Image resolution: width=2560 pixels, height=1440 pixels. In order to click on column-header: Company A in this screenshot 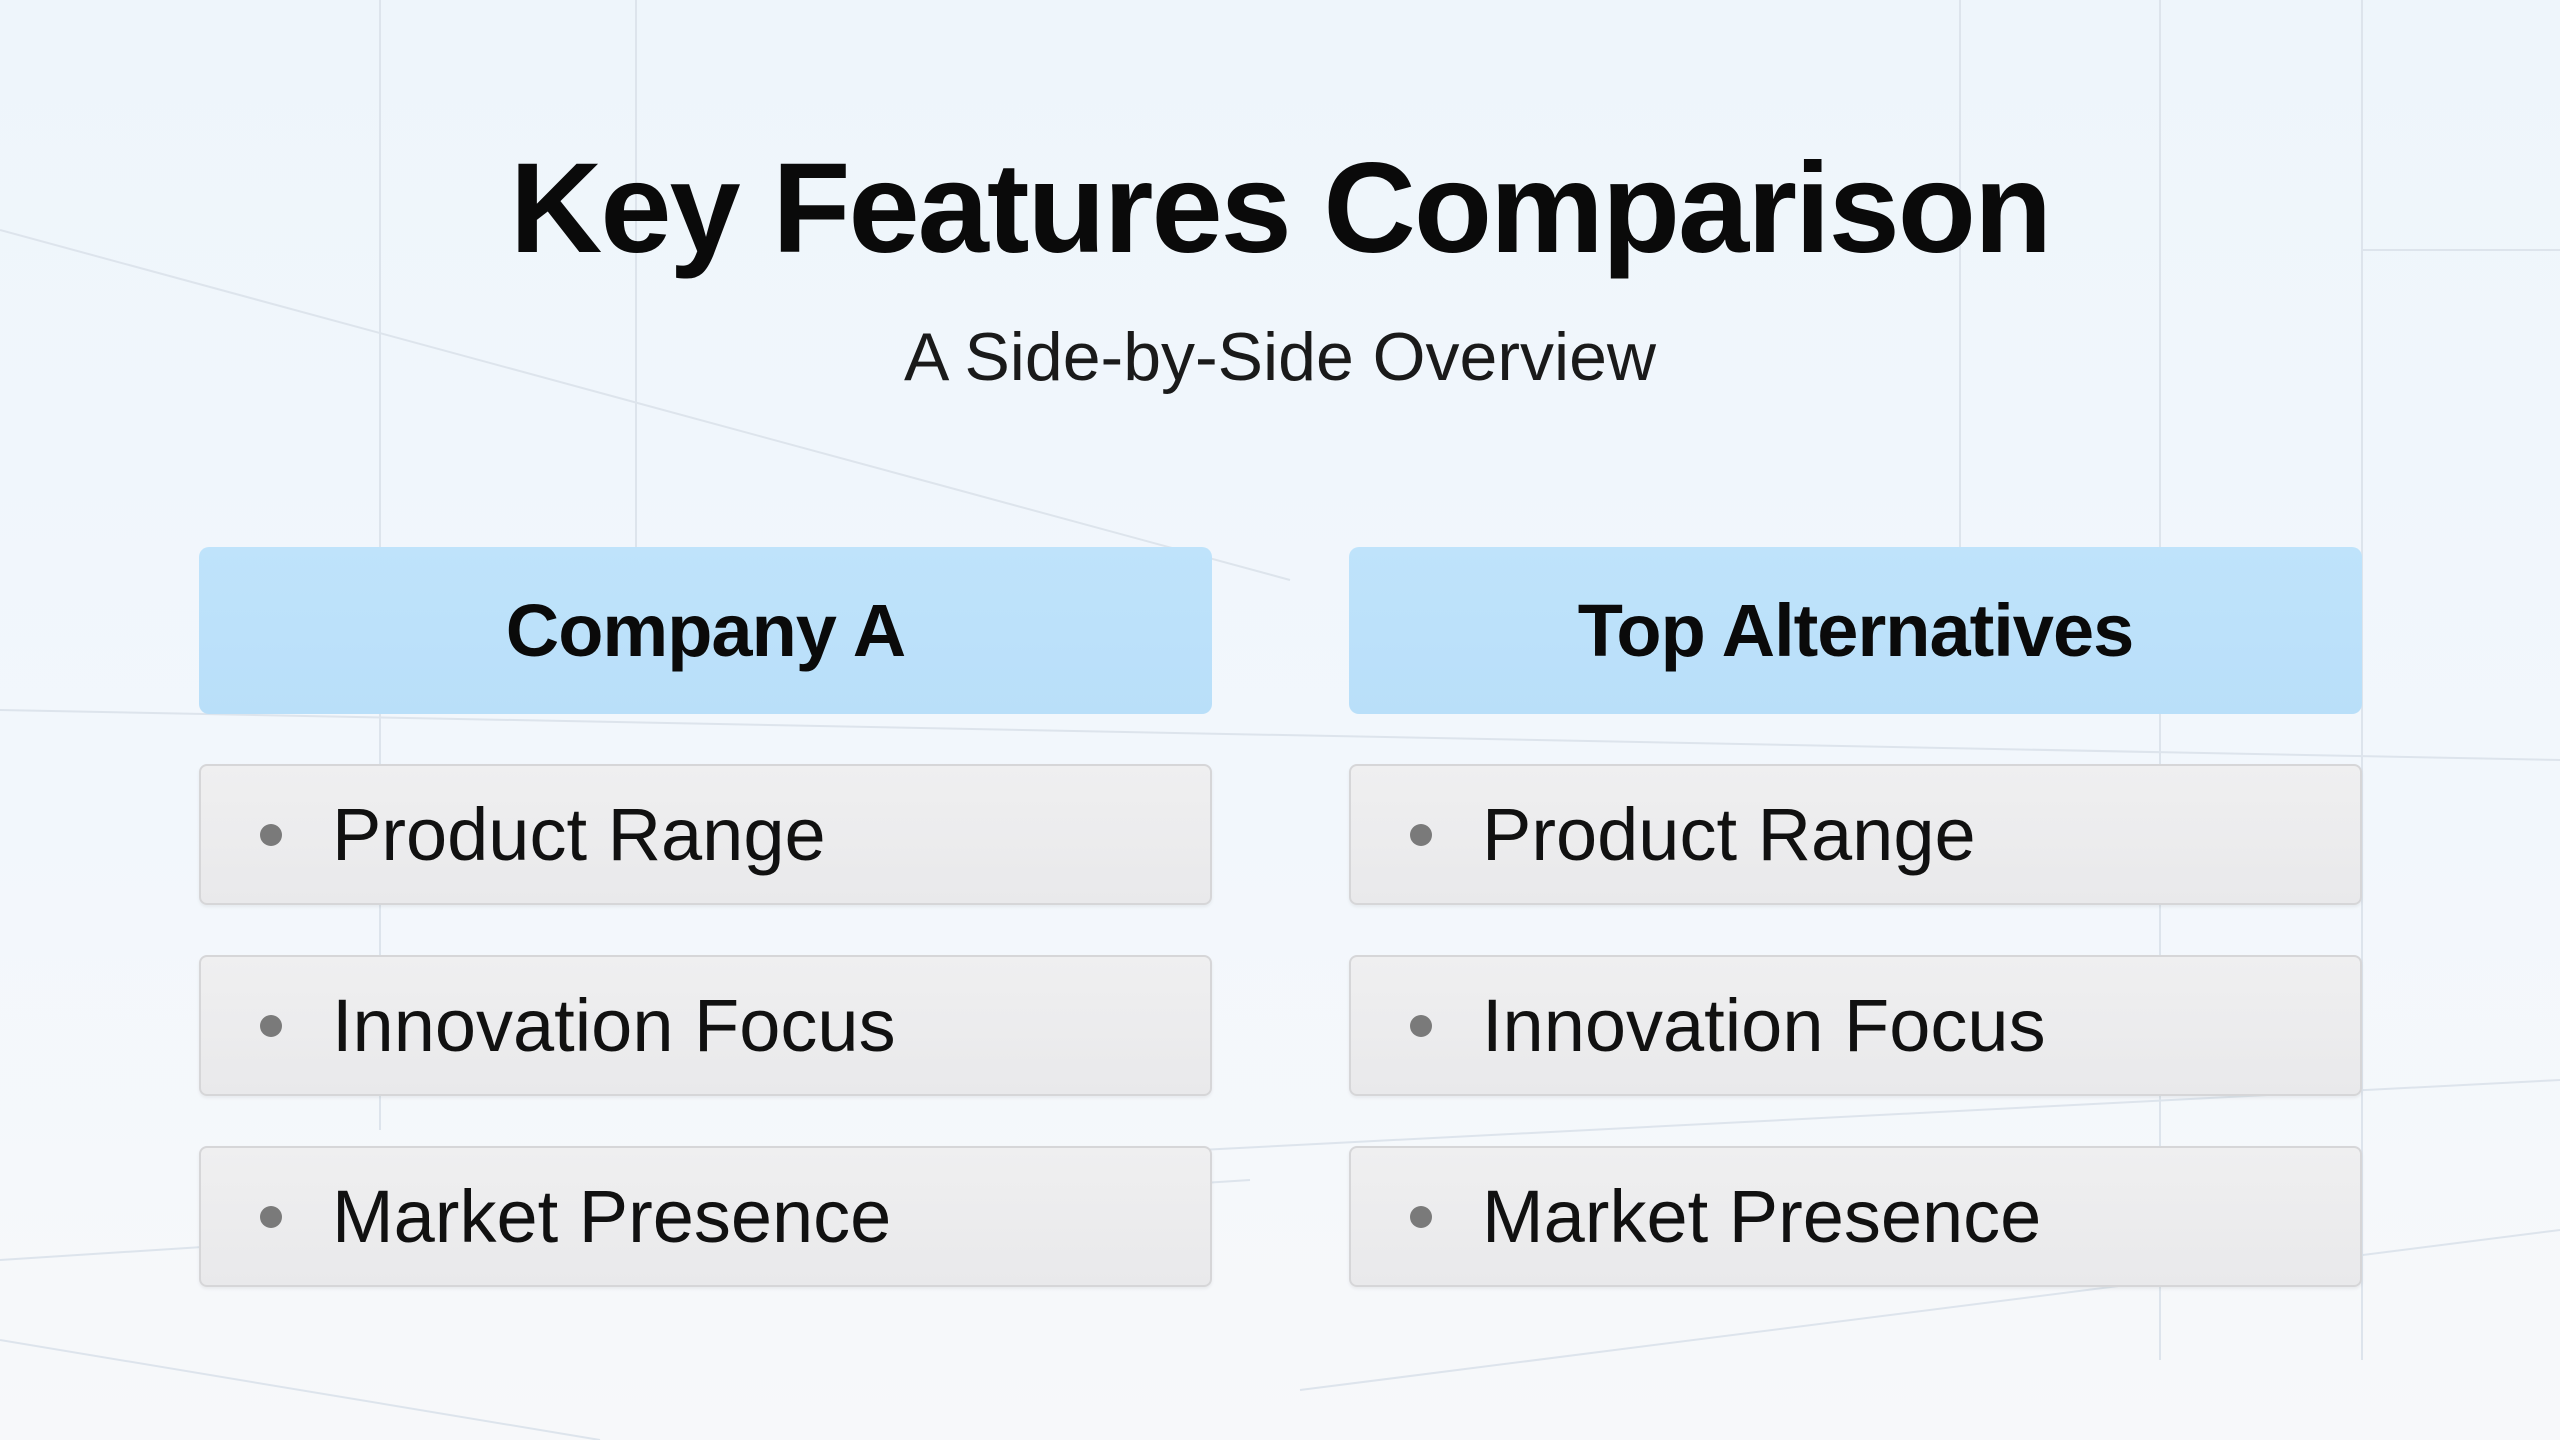, I will do `click(705, 630)`.